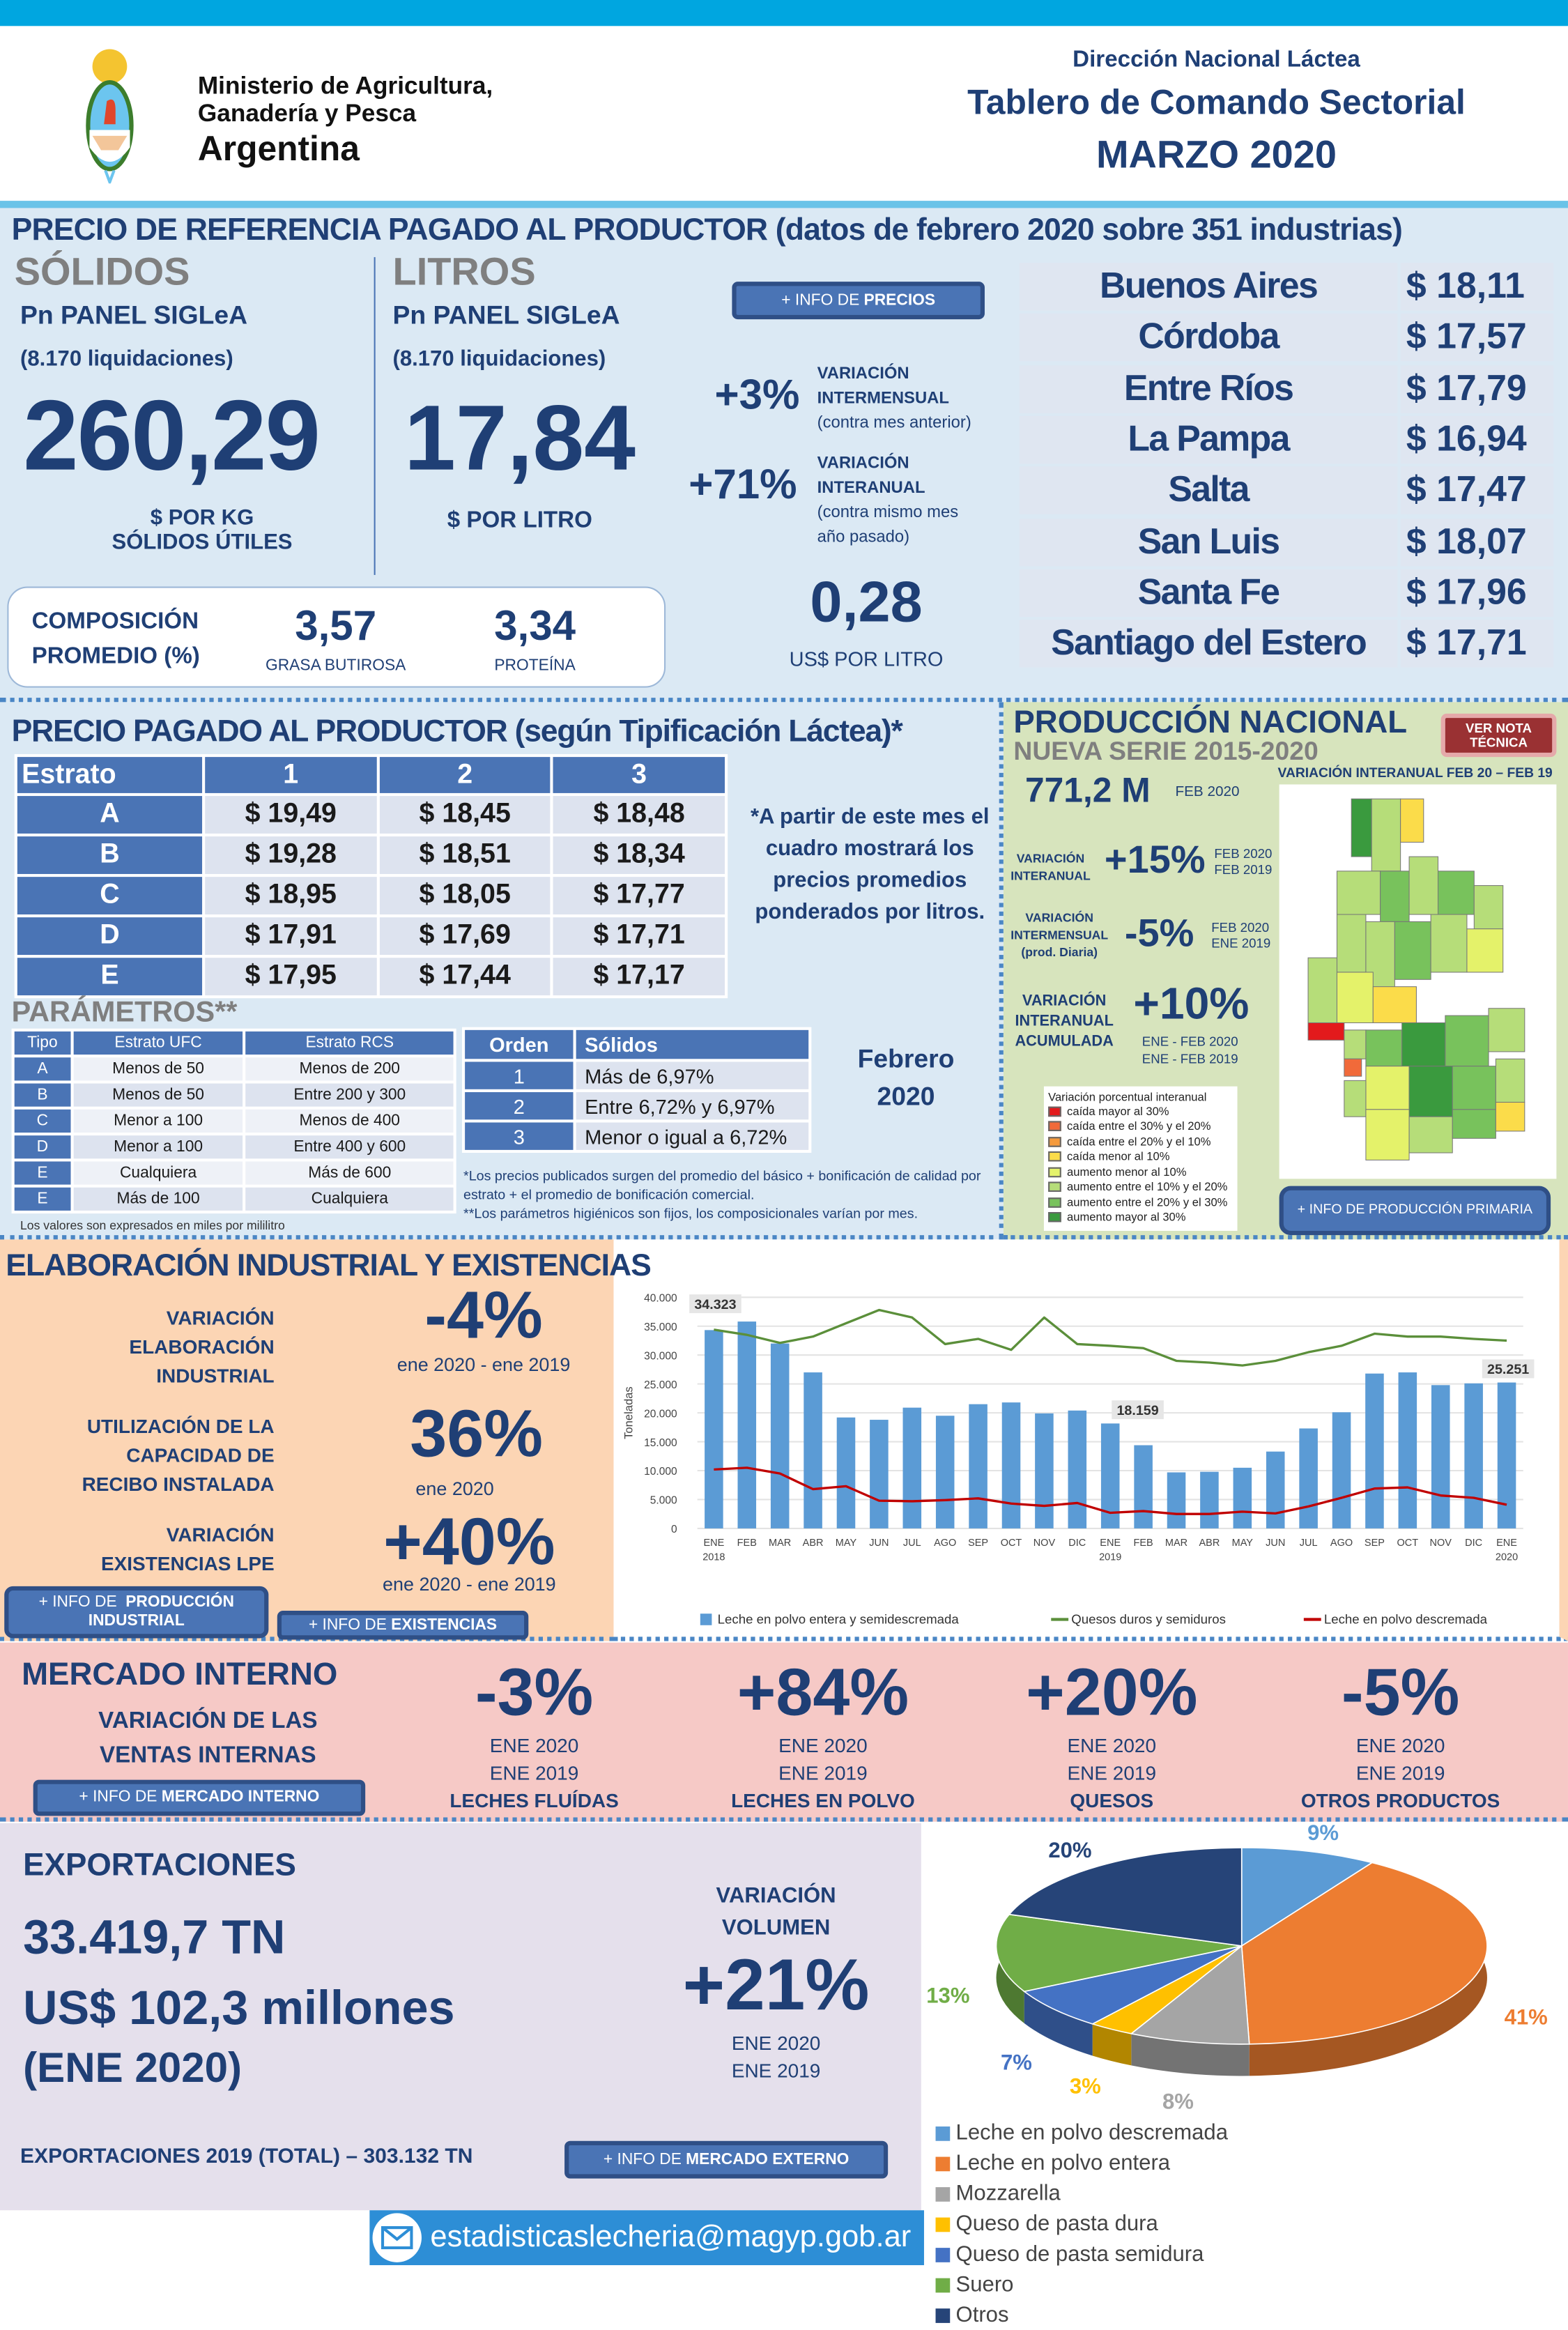 The height and width of the screenshot is (2330, 1568). What do you see at coordinates (1208, 490) in the screenshot?
I see `province-name: Salta` at bounding box center [1208, 490].